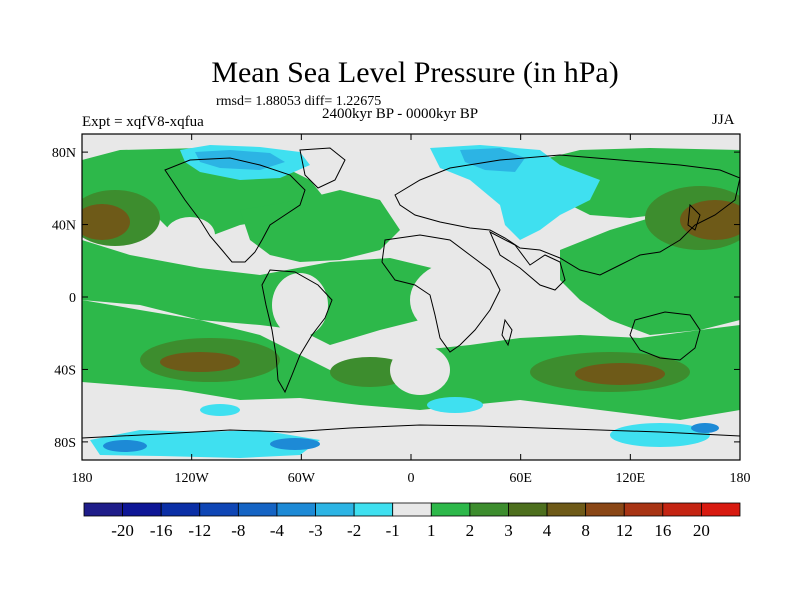 The width and height of the screenshot is (800, 600). Describe the element at coordinates (302, 478) in the screenshot. I see `x-tick-label: 60W` at that location.